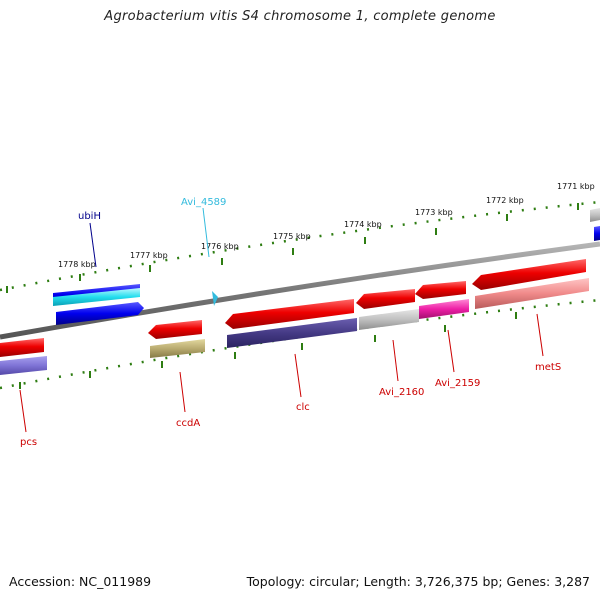 The width and height of the screenshot is (600, 600). I want to click on gene-label-ccdA: ccdA, so click(188, 423).